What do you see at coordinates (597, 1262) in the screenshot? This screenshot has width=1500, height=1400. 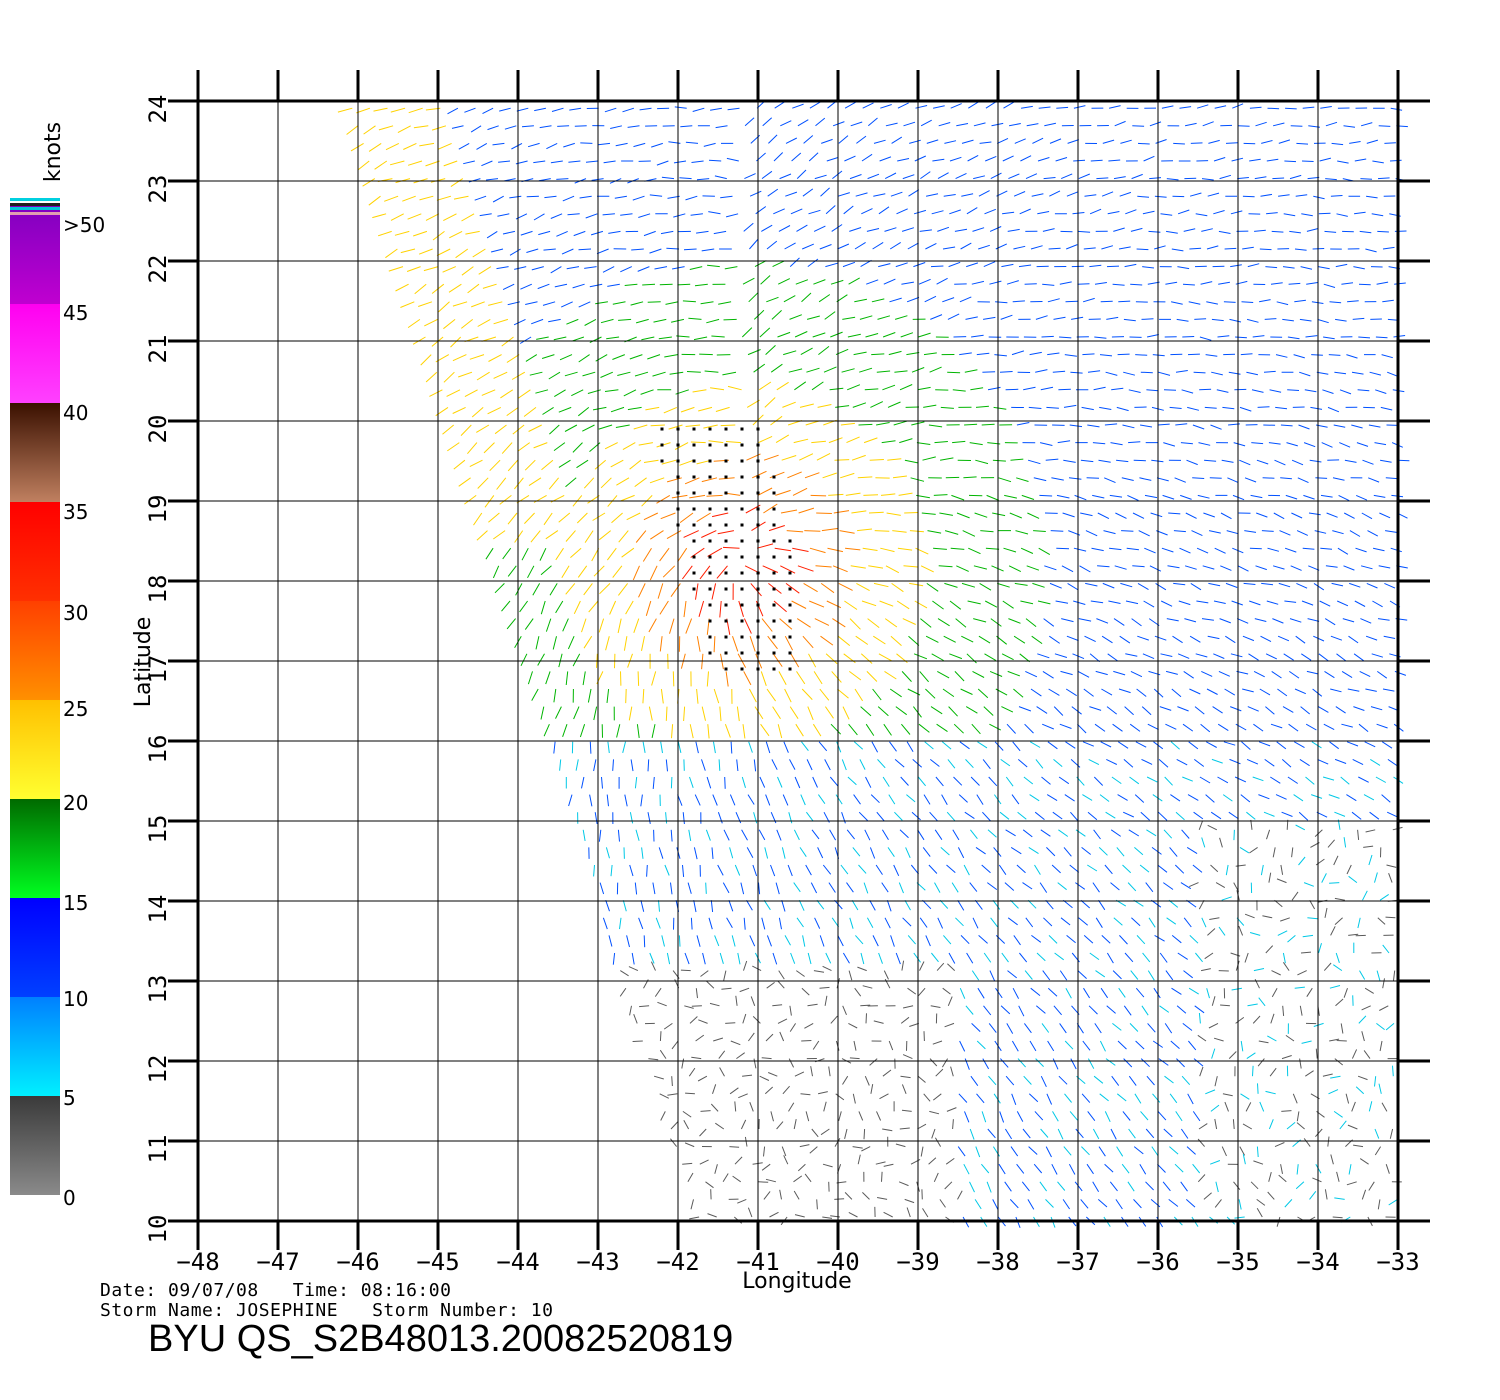 I see `x-tick-label: −43` at bounding box center [597, 1262].